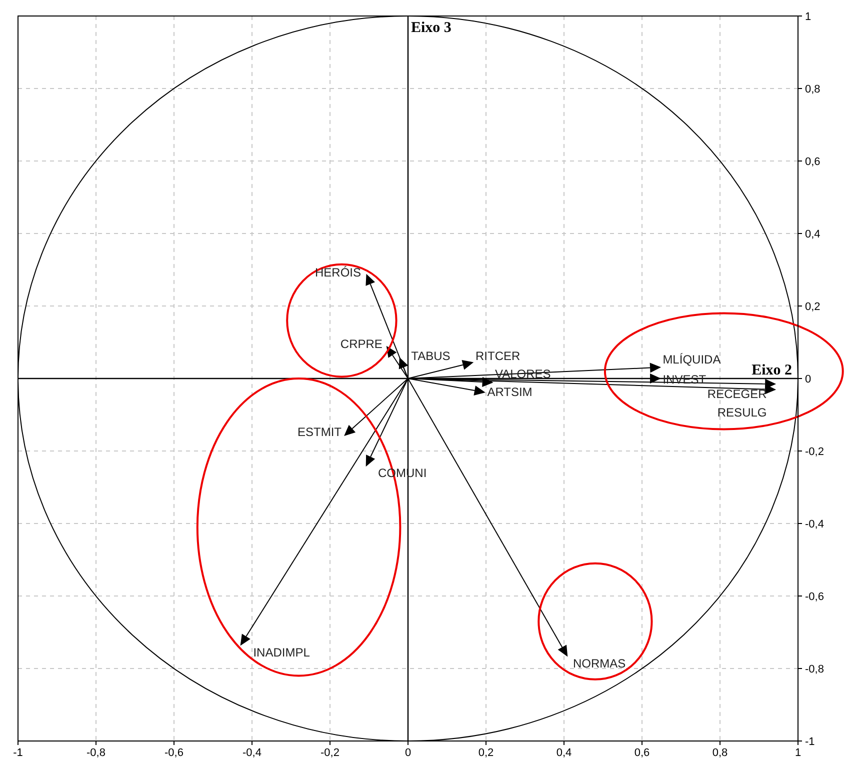 The height and width of the screenshot is (769, 862). What do you see at coordinates (810, 742) in the screenshot?
I see `y-tick-label: -1` at bounding box center [810, 742].